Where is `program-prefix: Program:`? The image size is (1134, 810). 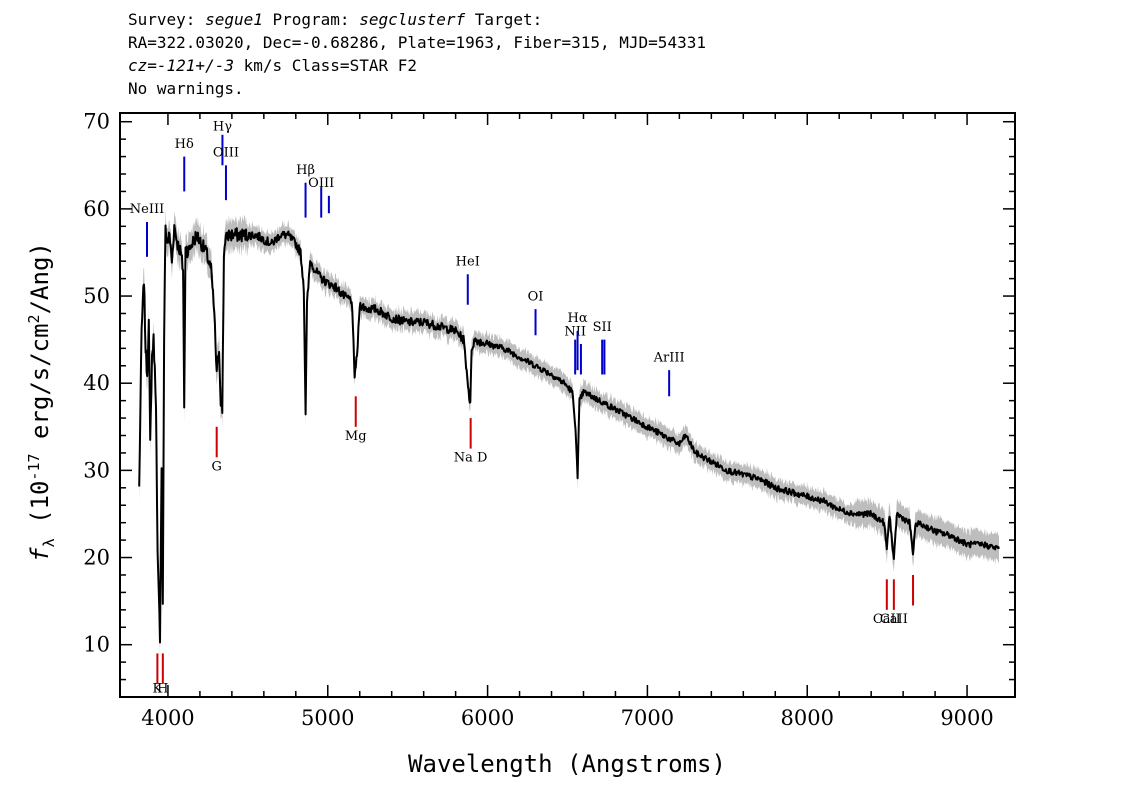
program-prefix: Program: is located at coordinates (311, 19).